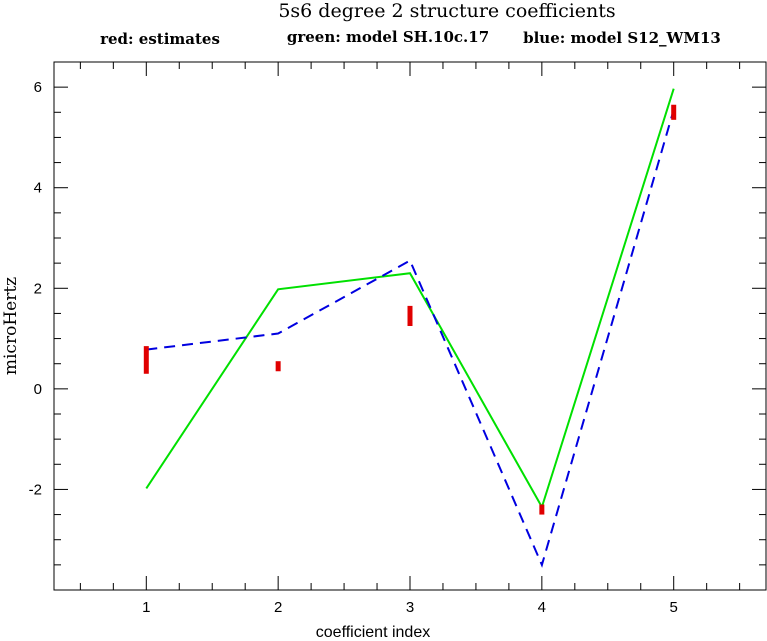  What do you see at coordinates (622, 38) in the screenshot?
I see `legend-entry-blue-model: blue: model S12_WM13` at bounding box center [622, 38].